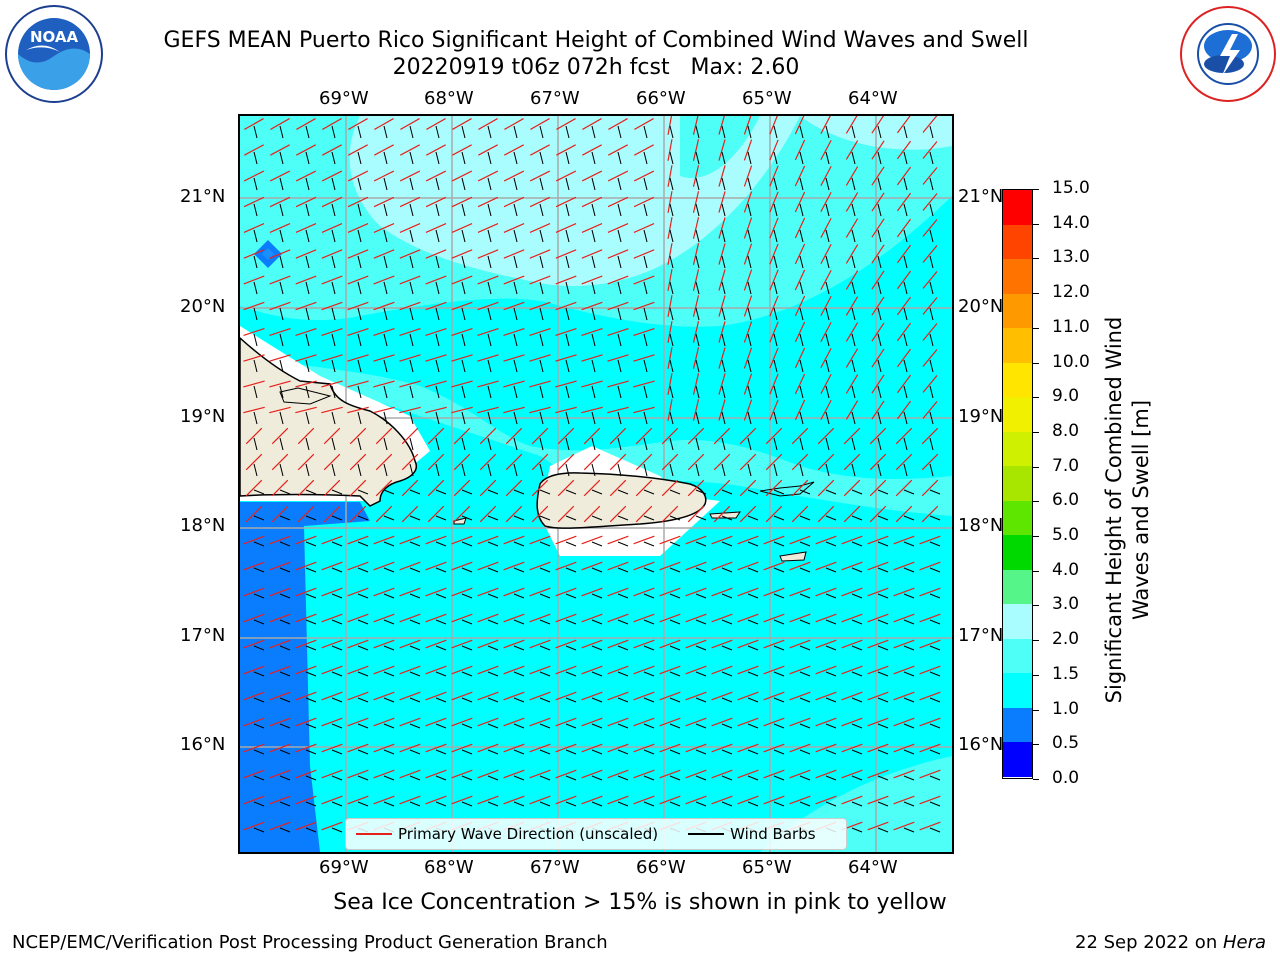 Image resolution: width=1280 pixels, height=960 pixels. I want to click on colorbar-tick, so click(1036, 710).